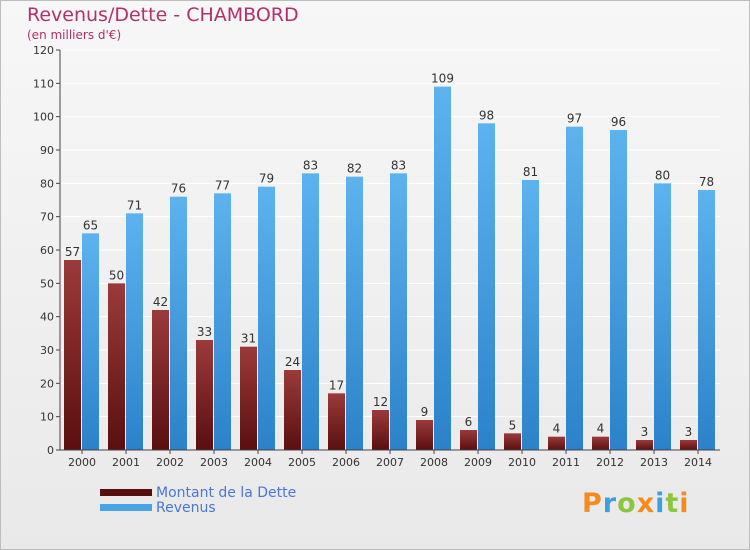  What do you see at coordinates (47, 350) in the screenshot?
I see `y-tick-label: 30` at bounding box center [47, 350].